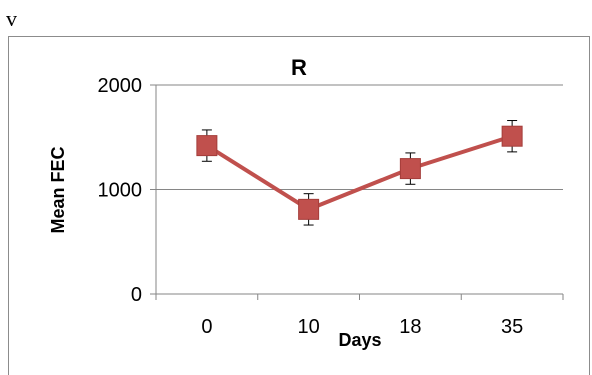 The height and width of the screenshot is (375, 592). I want to click on x-axis-title: Days, so click(359, 340).